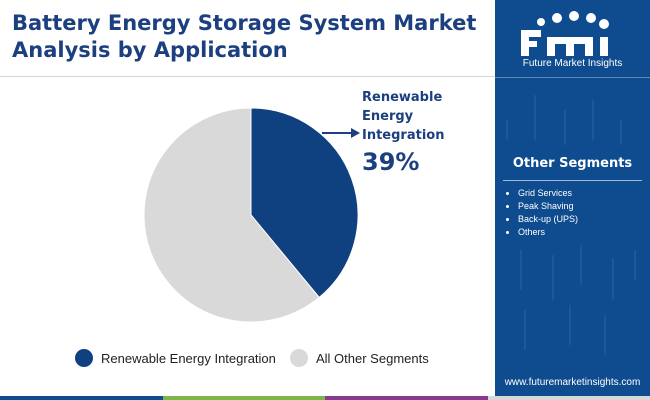  I want to click on callout-label: Renewable Energy Integration, so click(403, 116).